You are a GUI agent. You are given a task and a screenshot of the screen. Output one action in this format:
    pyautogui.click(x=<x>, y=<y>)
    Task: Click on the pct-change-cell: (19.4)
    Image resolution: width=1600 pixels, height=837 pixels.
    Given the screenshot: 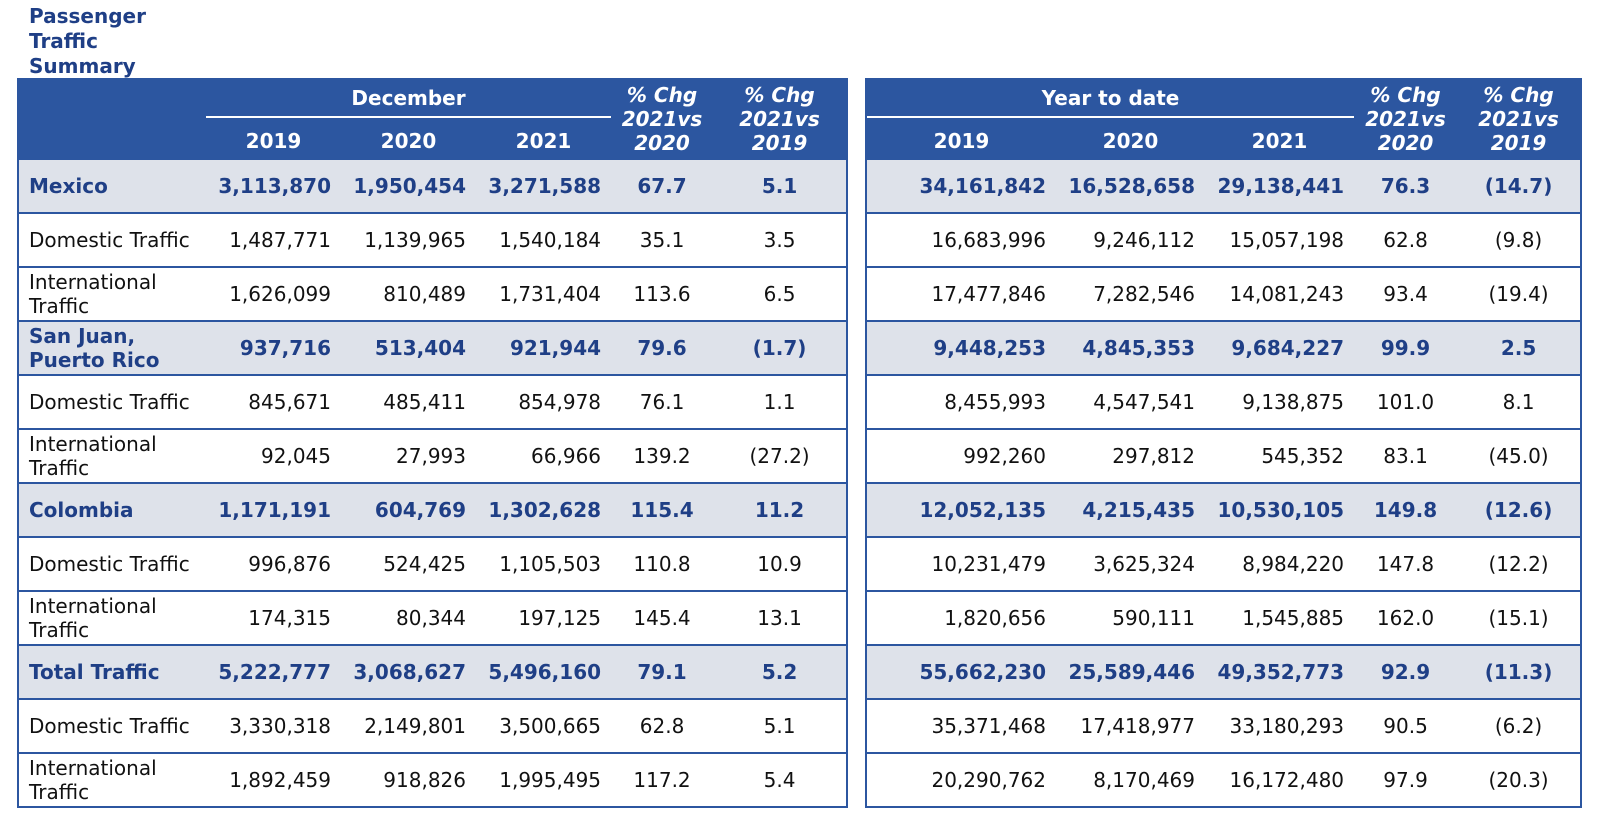 What is the action you would take?
    pyautogui.click(x=1519, y=293)
    